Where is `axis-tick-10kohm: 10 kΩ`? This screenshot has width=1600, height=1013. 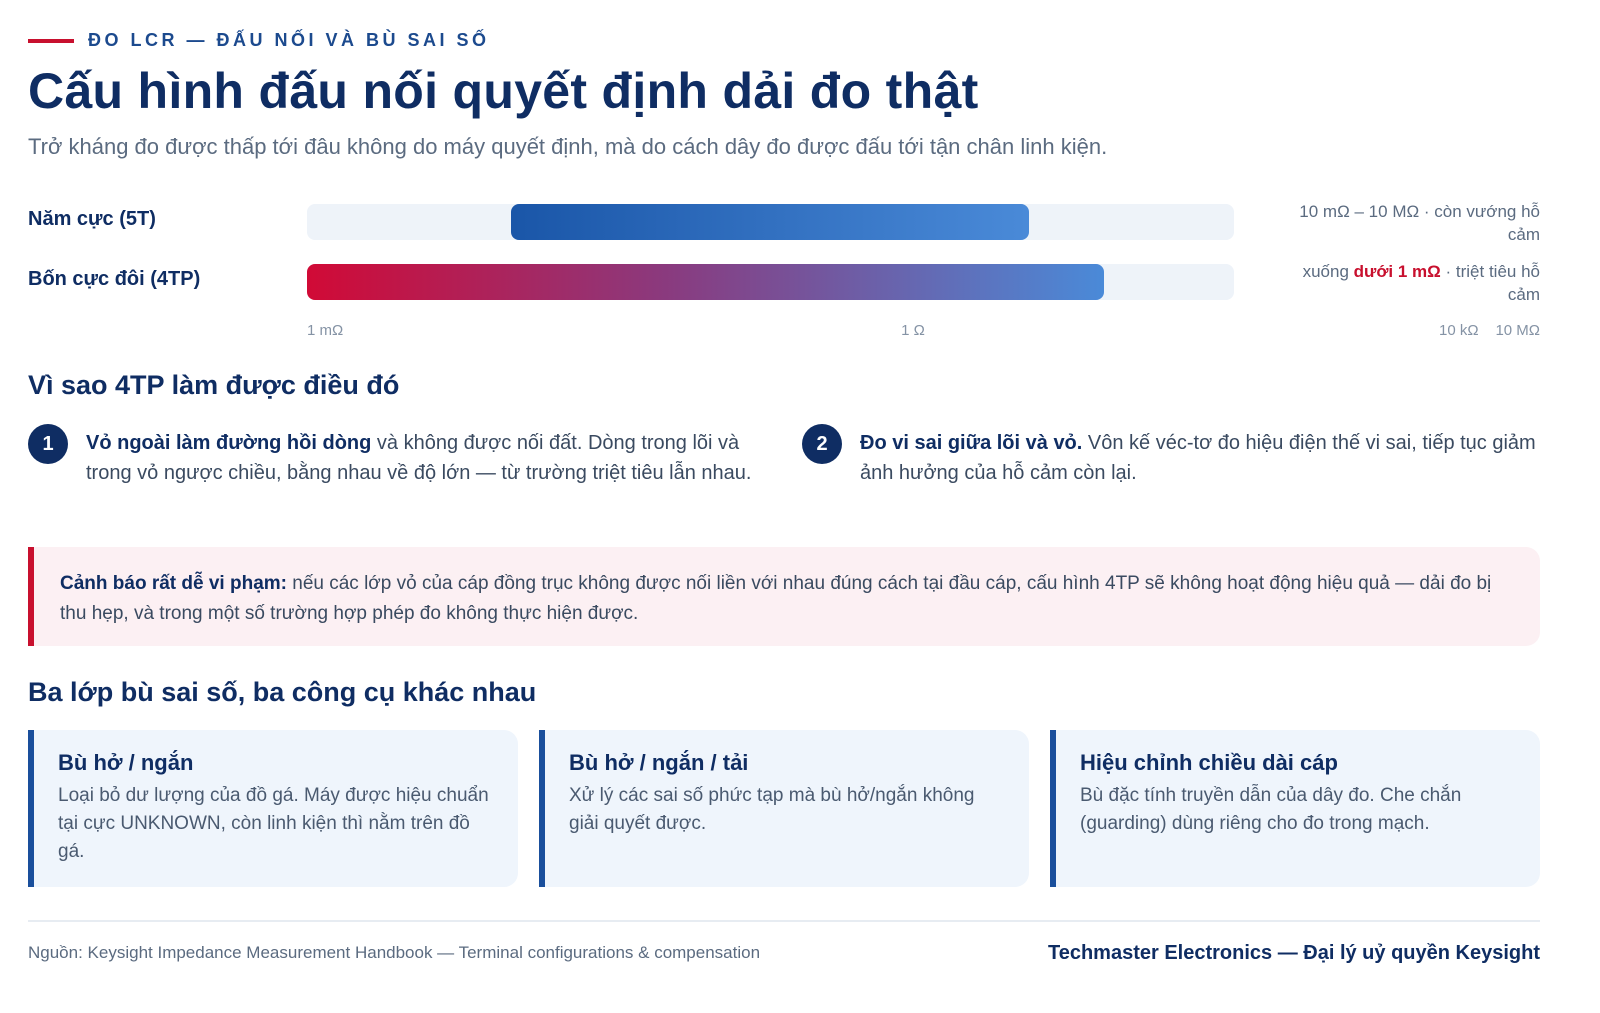 axis-tick-10kohm: 10 kΩ is located at coordinates (1459, 330).